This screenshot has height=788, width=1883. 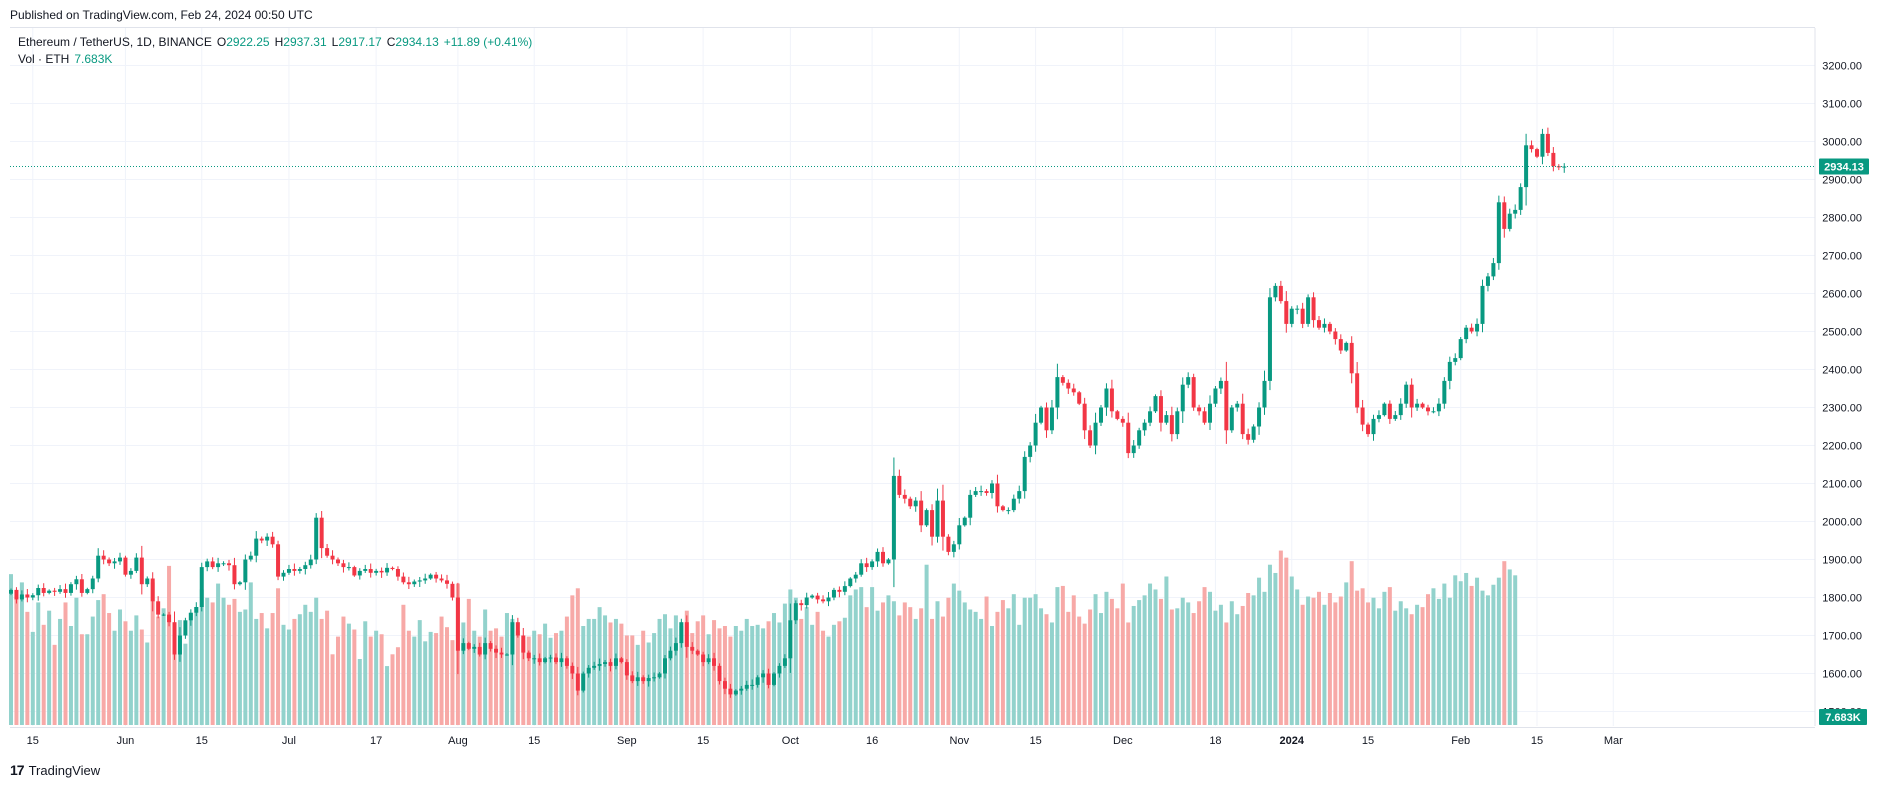 I want to click on price-tick-label: 1900.00, so click(x=1842, y=561).